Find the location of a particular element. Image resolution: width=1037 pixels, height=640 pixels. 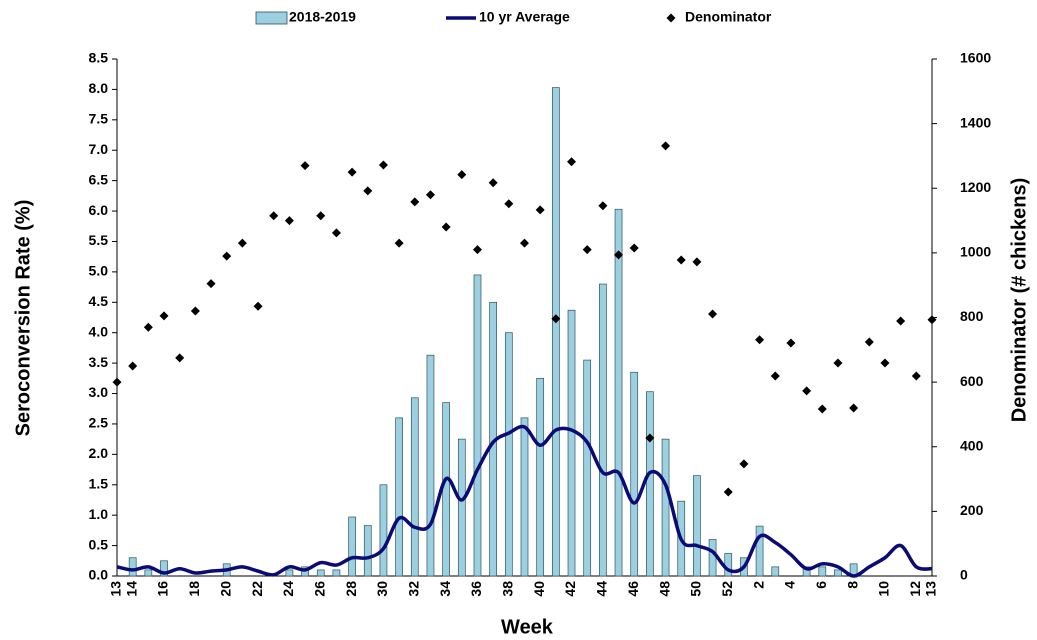

x-tick-label: 44 is located at coordinates (602, 589).